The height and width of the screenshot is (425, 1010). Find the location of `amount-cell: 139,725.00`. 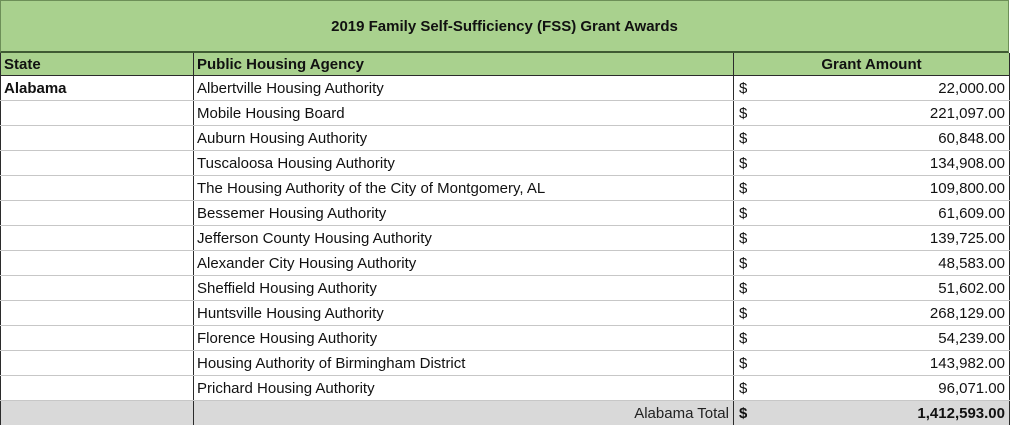

amount-cell: 139,725.00 is located at coordinates (878, 238).